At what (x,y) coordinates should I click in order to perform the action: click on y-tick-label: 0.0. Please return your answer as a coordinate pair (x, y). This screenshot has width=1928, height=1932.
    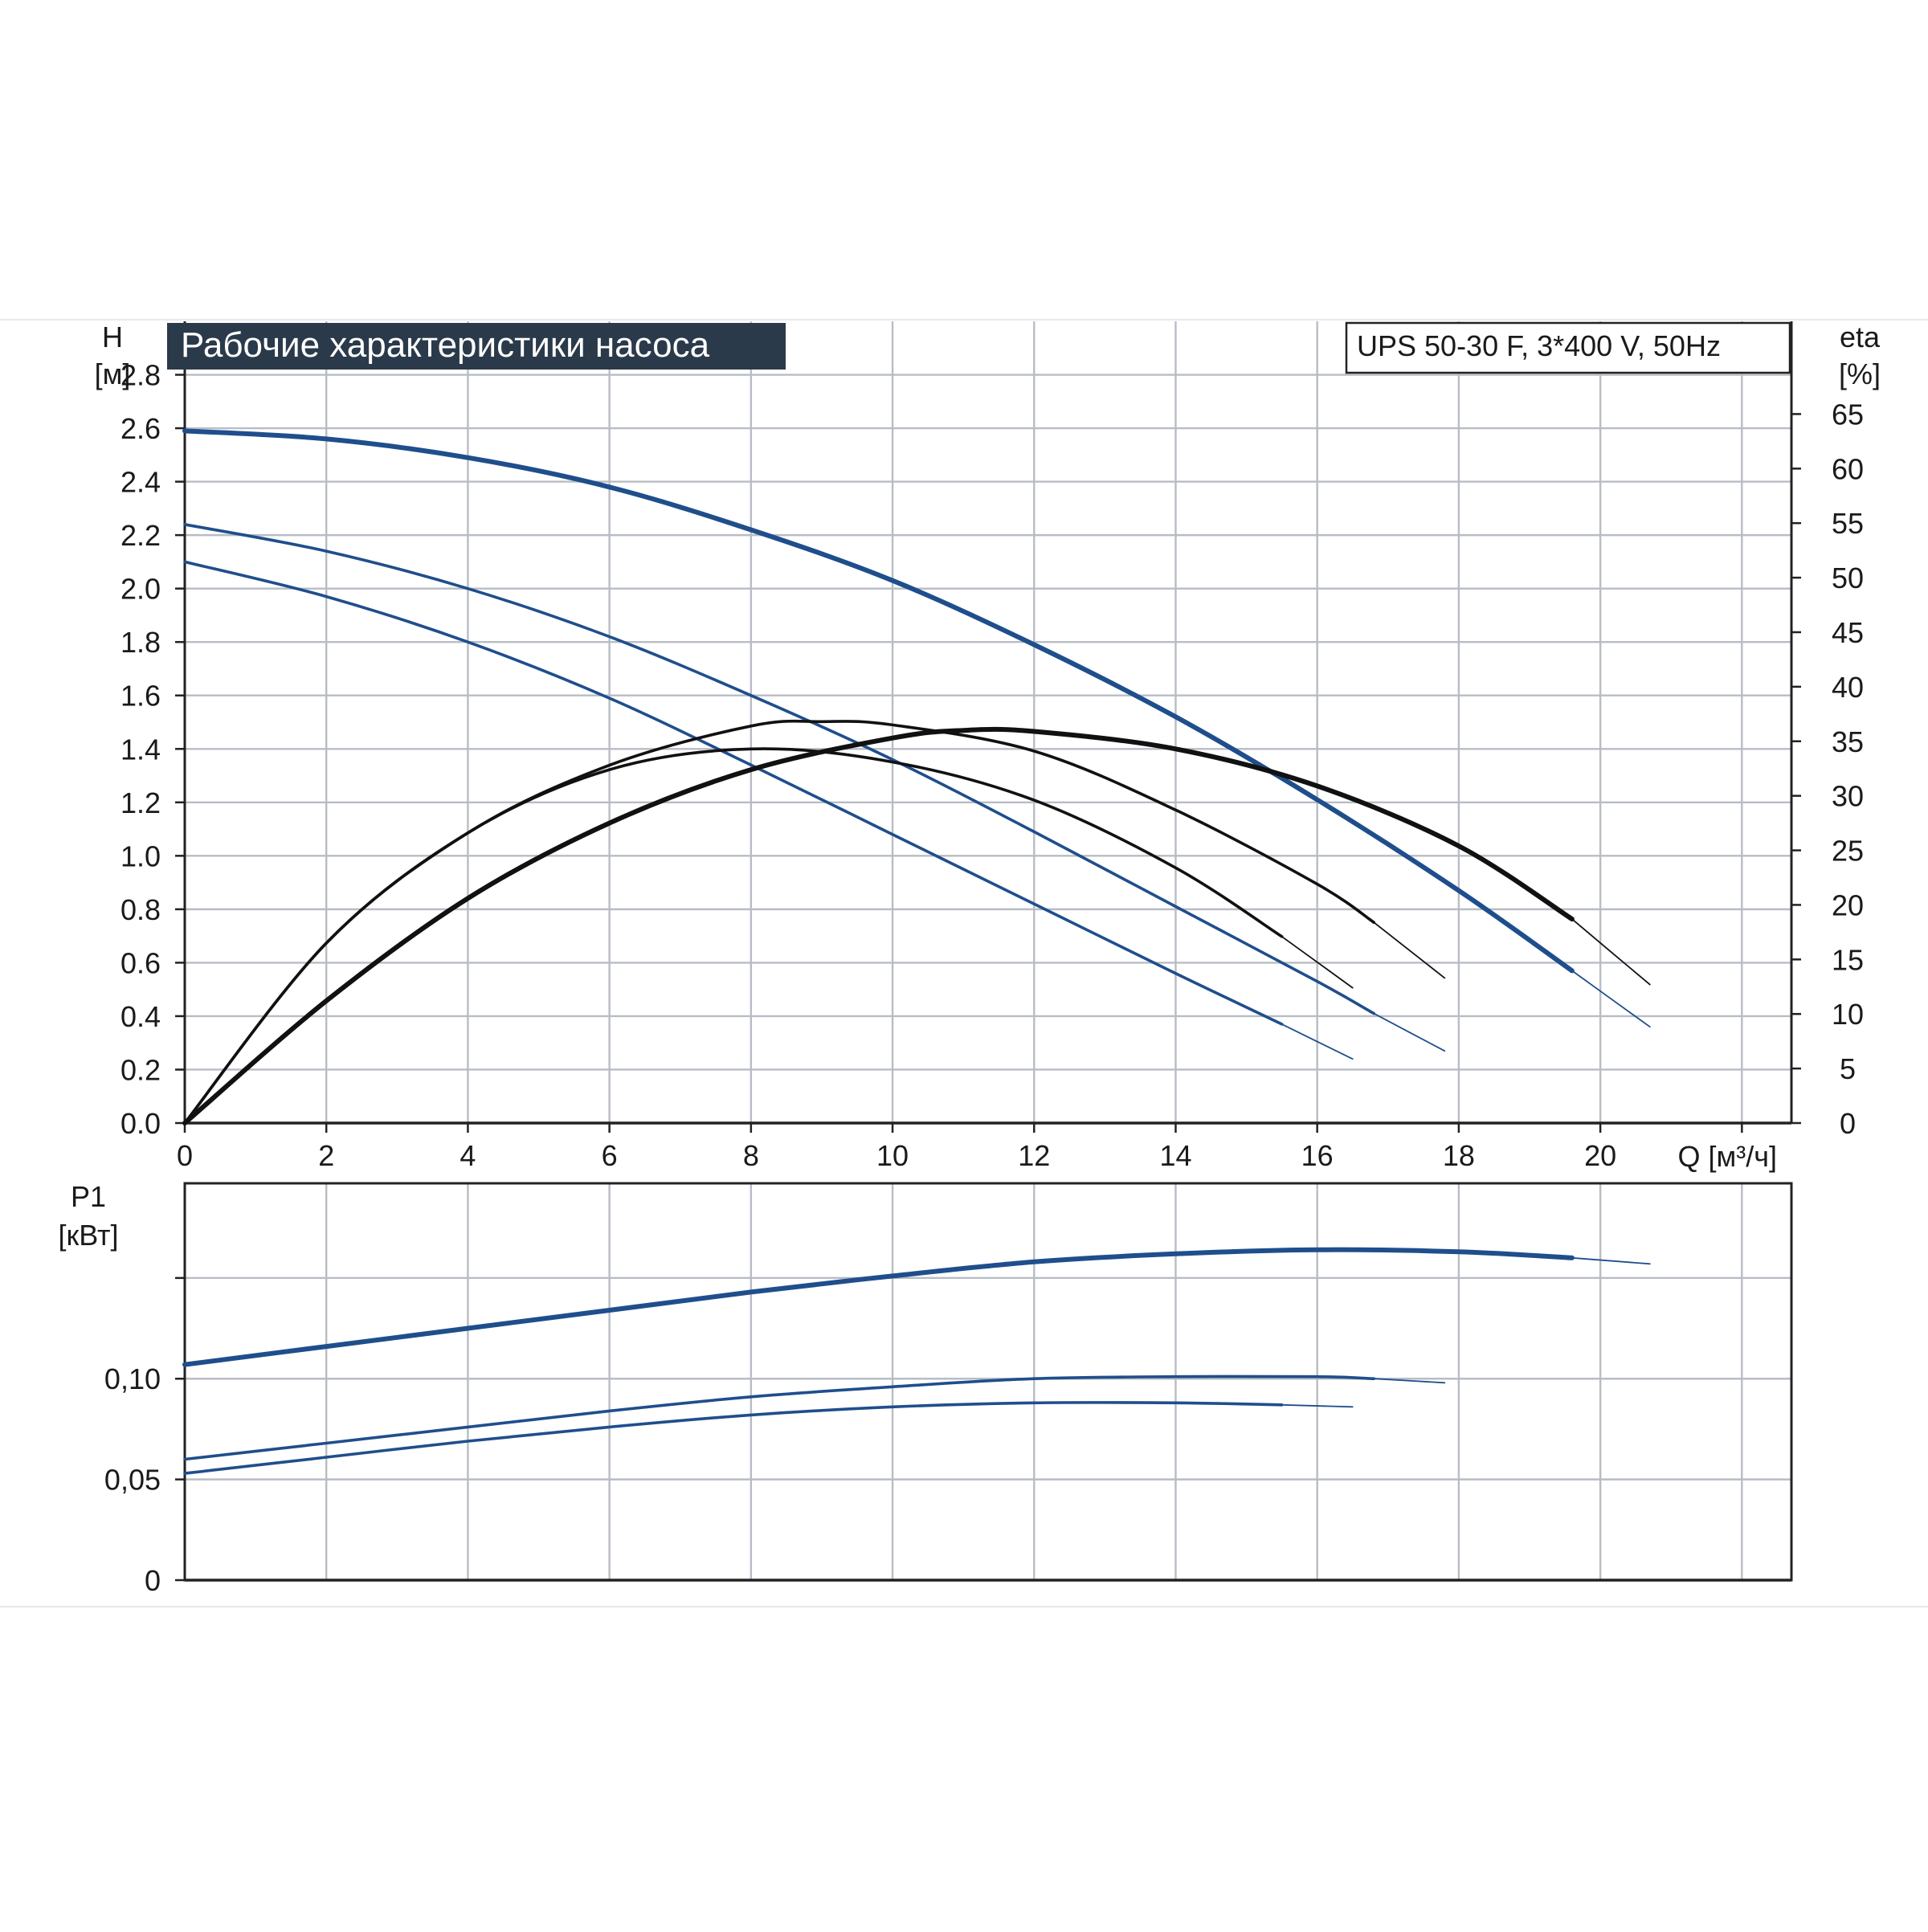
    Looking at the image, I should click on (140, 1124).